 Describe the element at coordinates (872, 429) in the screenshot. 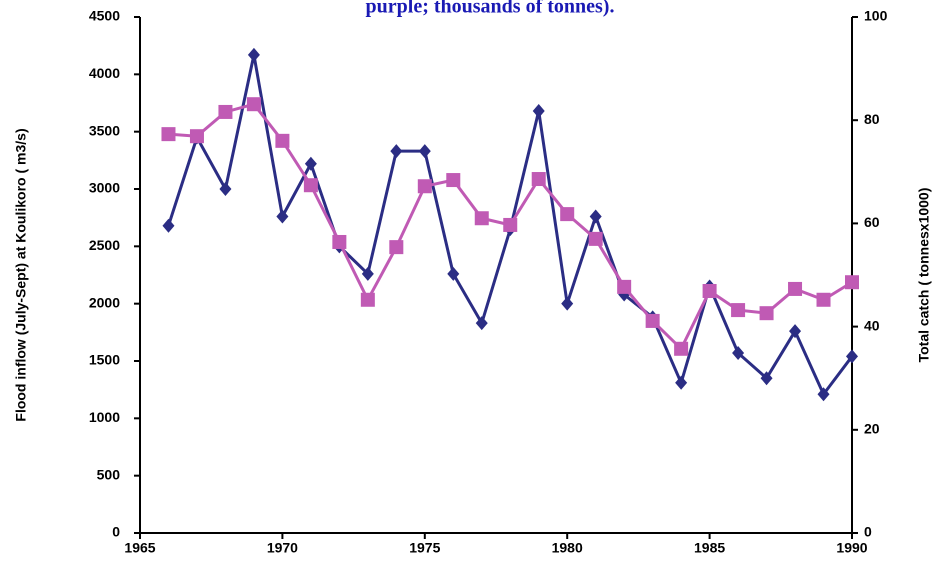

I see `y2-tick-label: 20` at that location.